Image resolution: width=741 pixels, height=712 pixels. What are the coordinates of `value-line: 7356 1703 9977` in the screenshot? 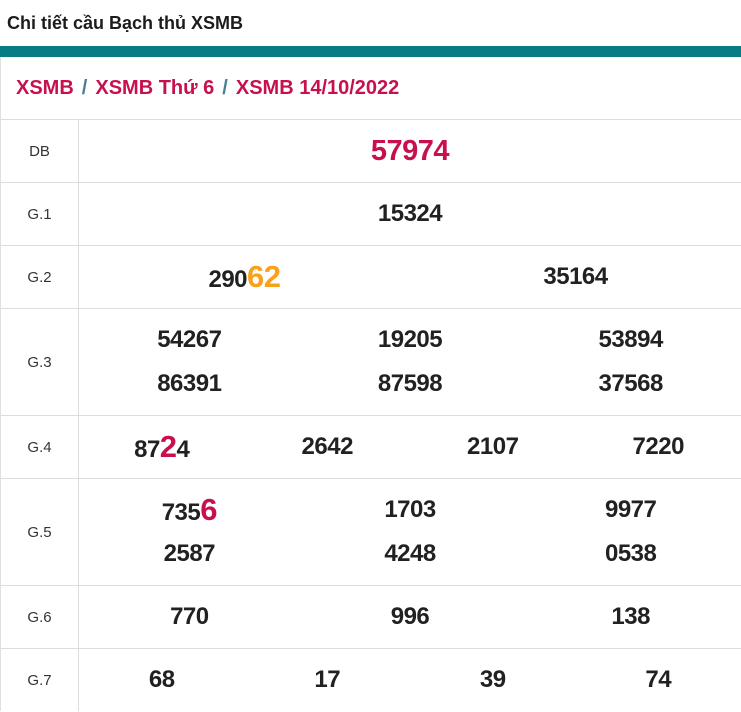 It's located at (410, 510).